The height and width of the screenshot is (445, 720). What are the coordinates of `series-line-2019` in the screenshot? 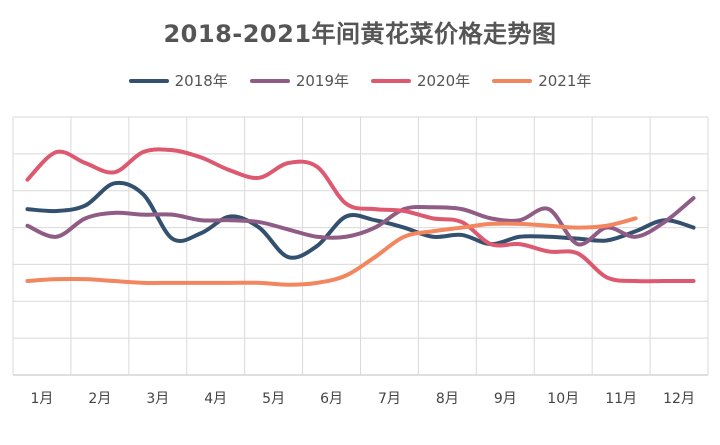 It's located at (360, 221).